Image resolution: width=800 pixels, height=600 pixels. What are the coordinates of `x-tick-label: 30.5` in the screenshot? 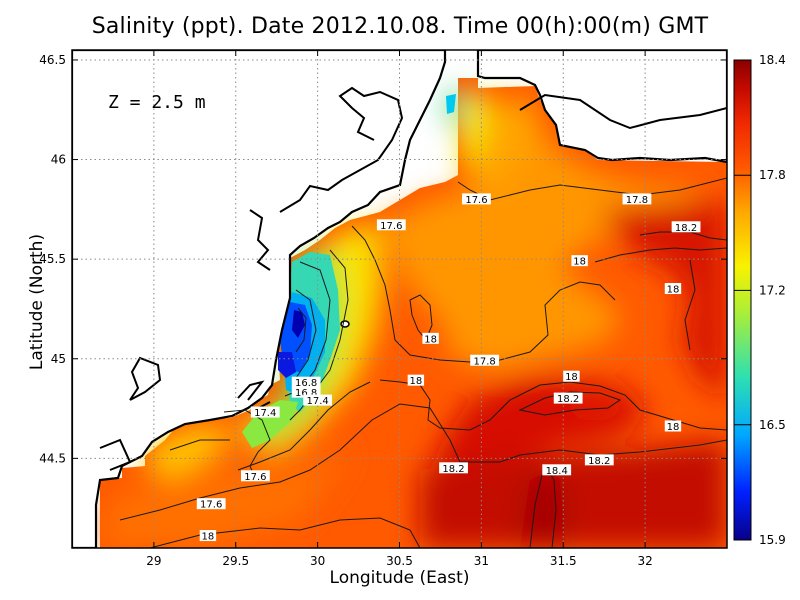 It's located at (399, 561).